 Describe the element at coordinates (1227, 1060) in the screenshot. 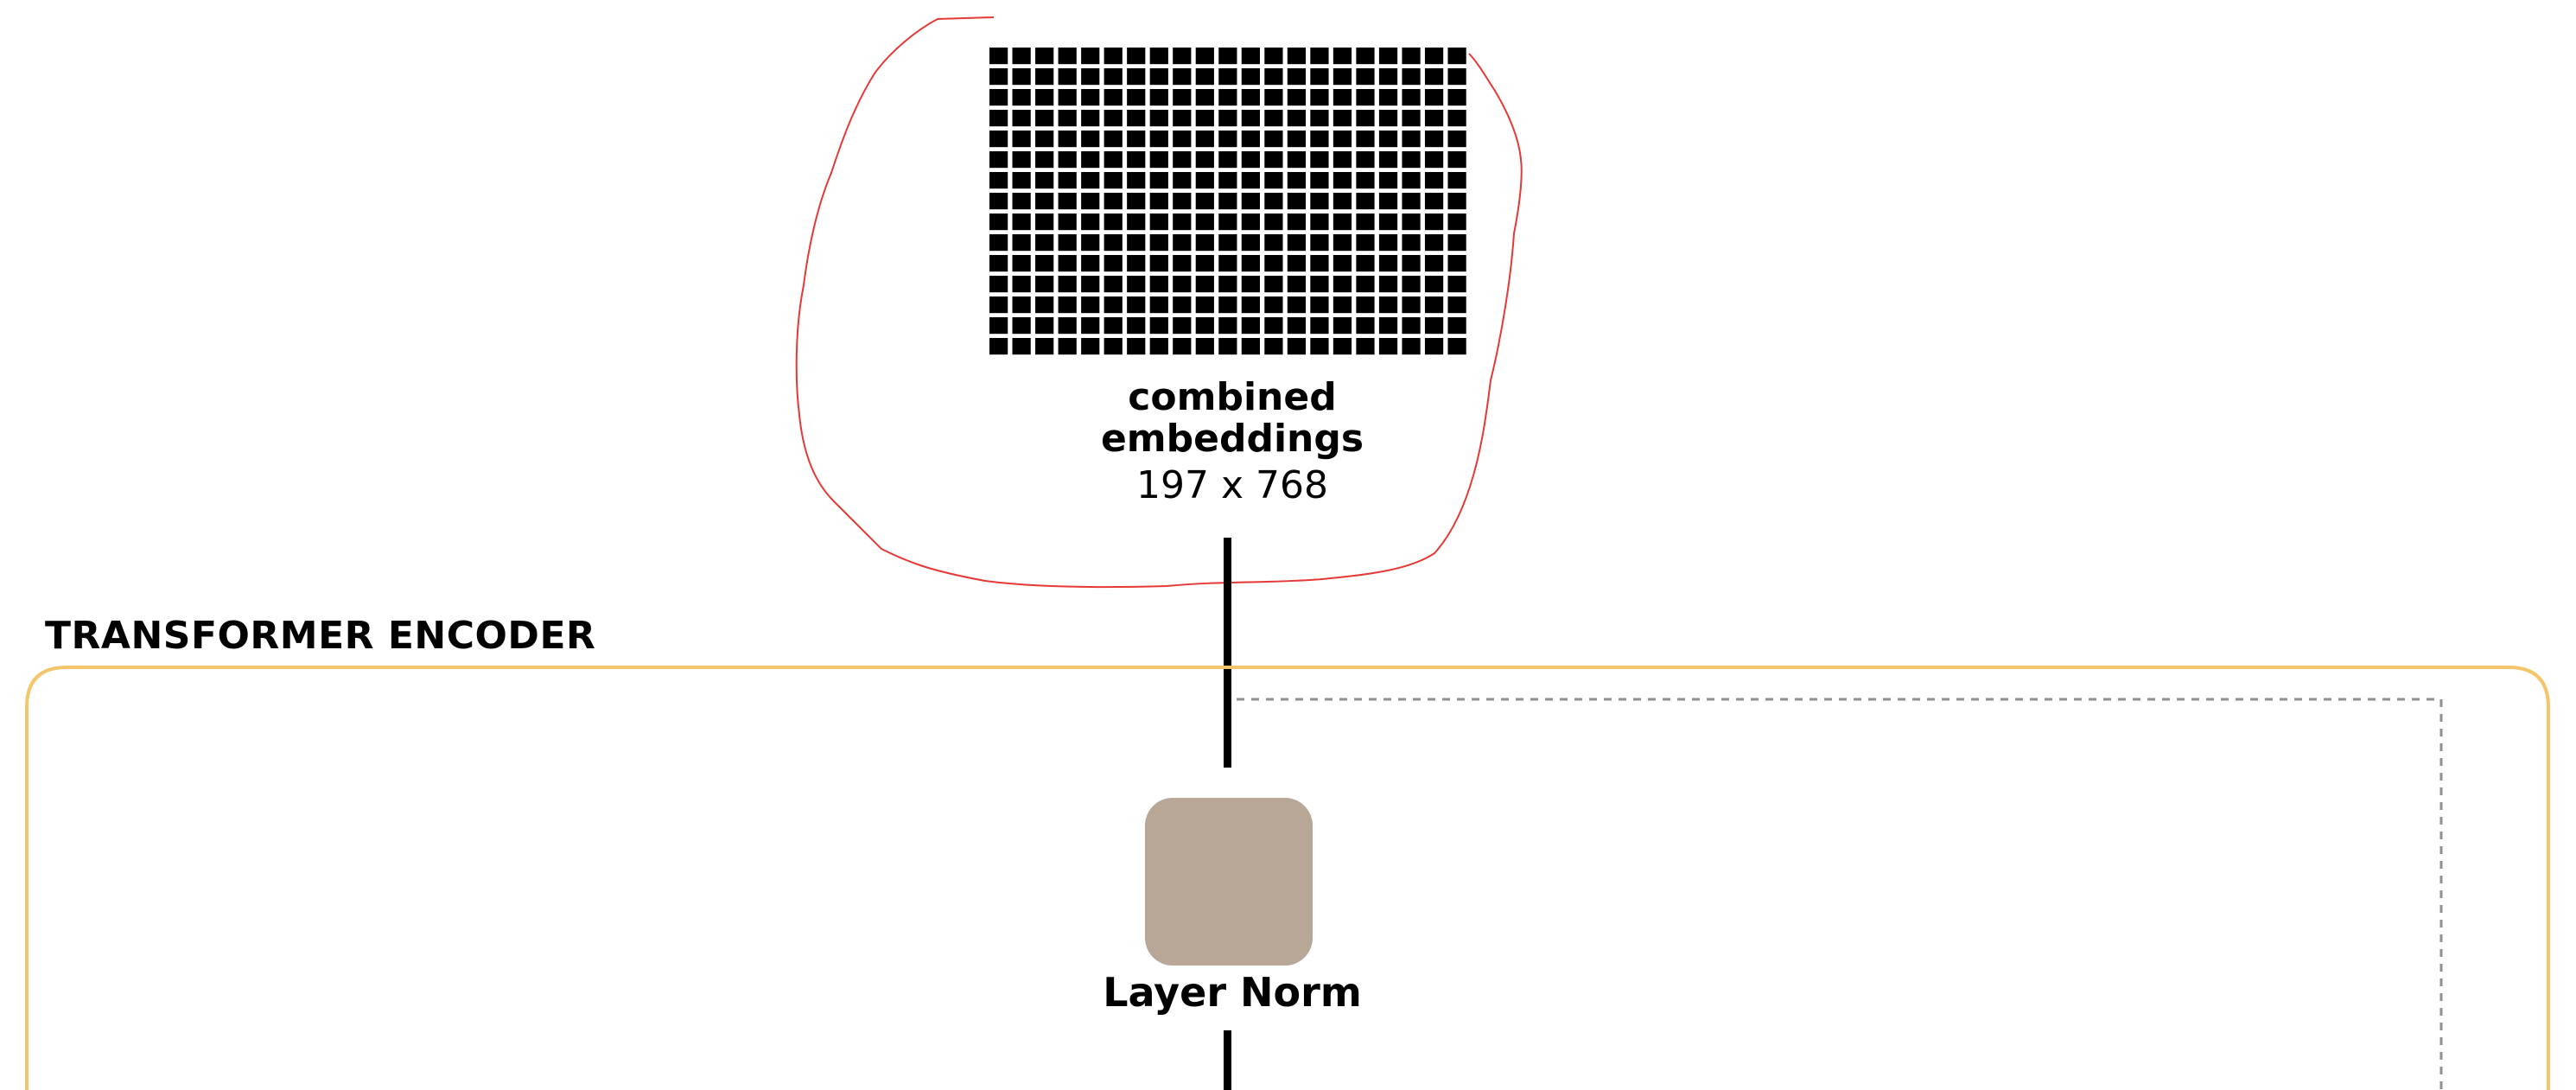

I see `connector-line-bottom` at that location.